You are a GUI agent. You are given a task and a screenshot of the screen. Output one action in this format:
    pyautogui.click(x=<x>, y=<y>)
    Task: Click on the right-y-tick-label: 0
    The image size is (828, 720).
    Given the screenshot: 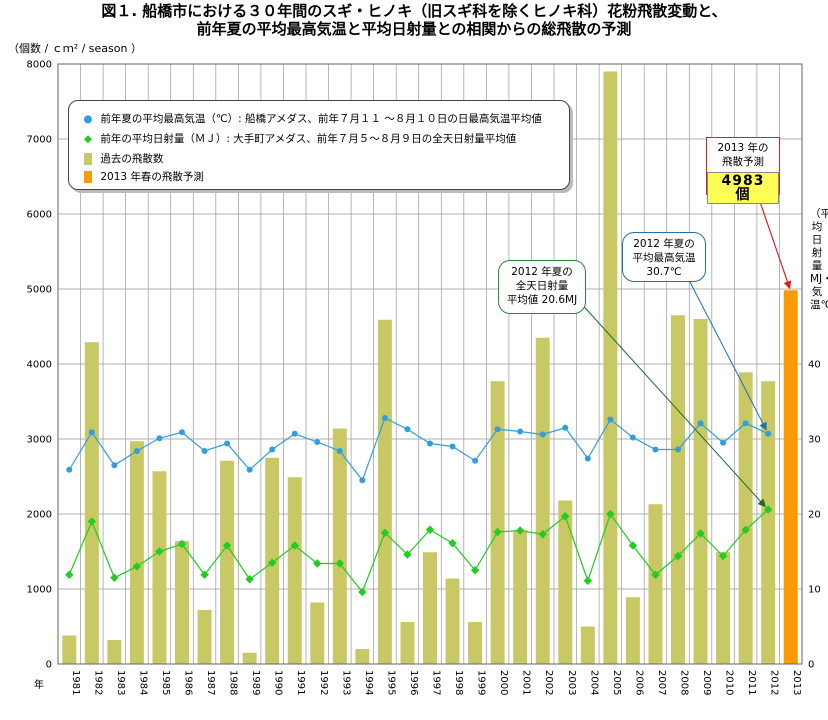 What is the action you would take?
    pyautogui.click(x=811, y=665)
    